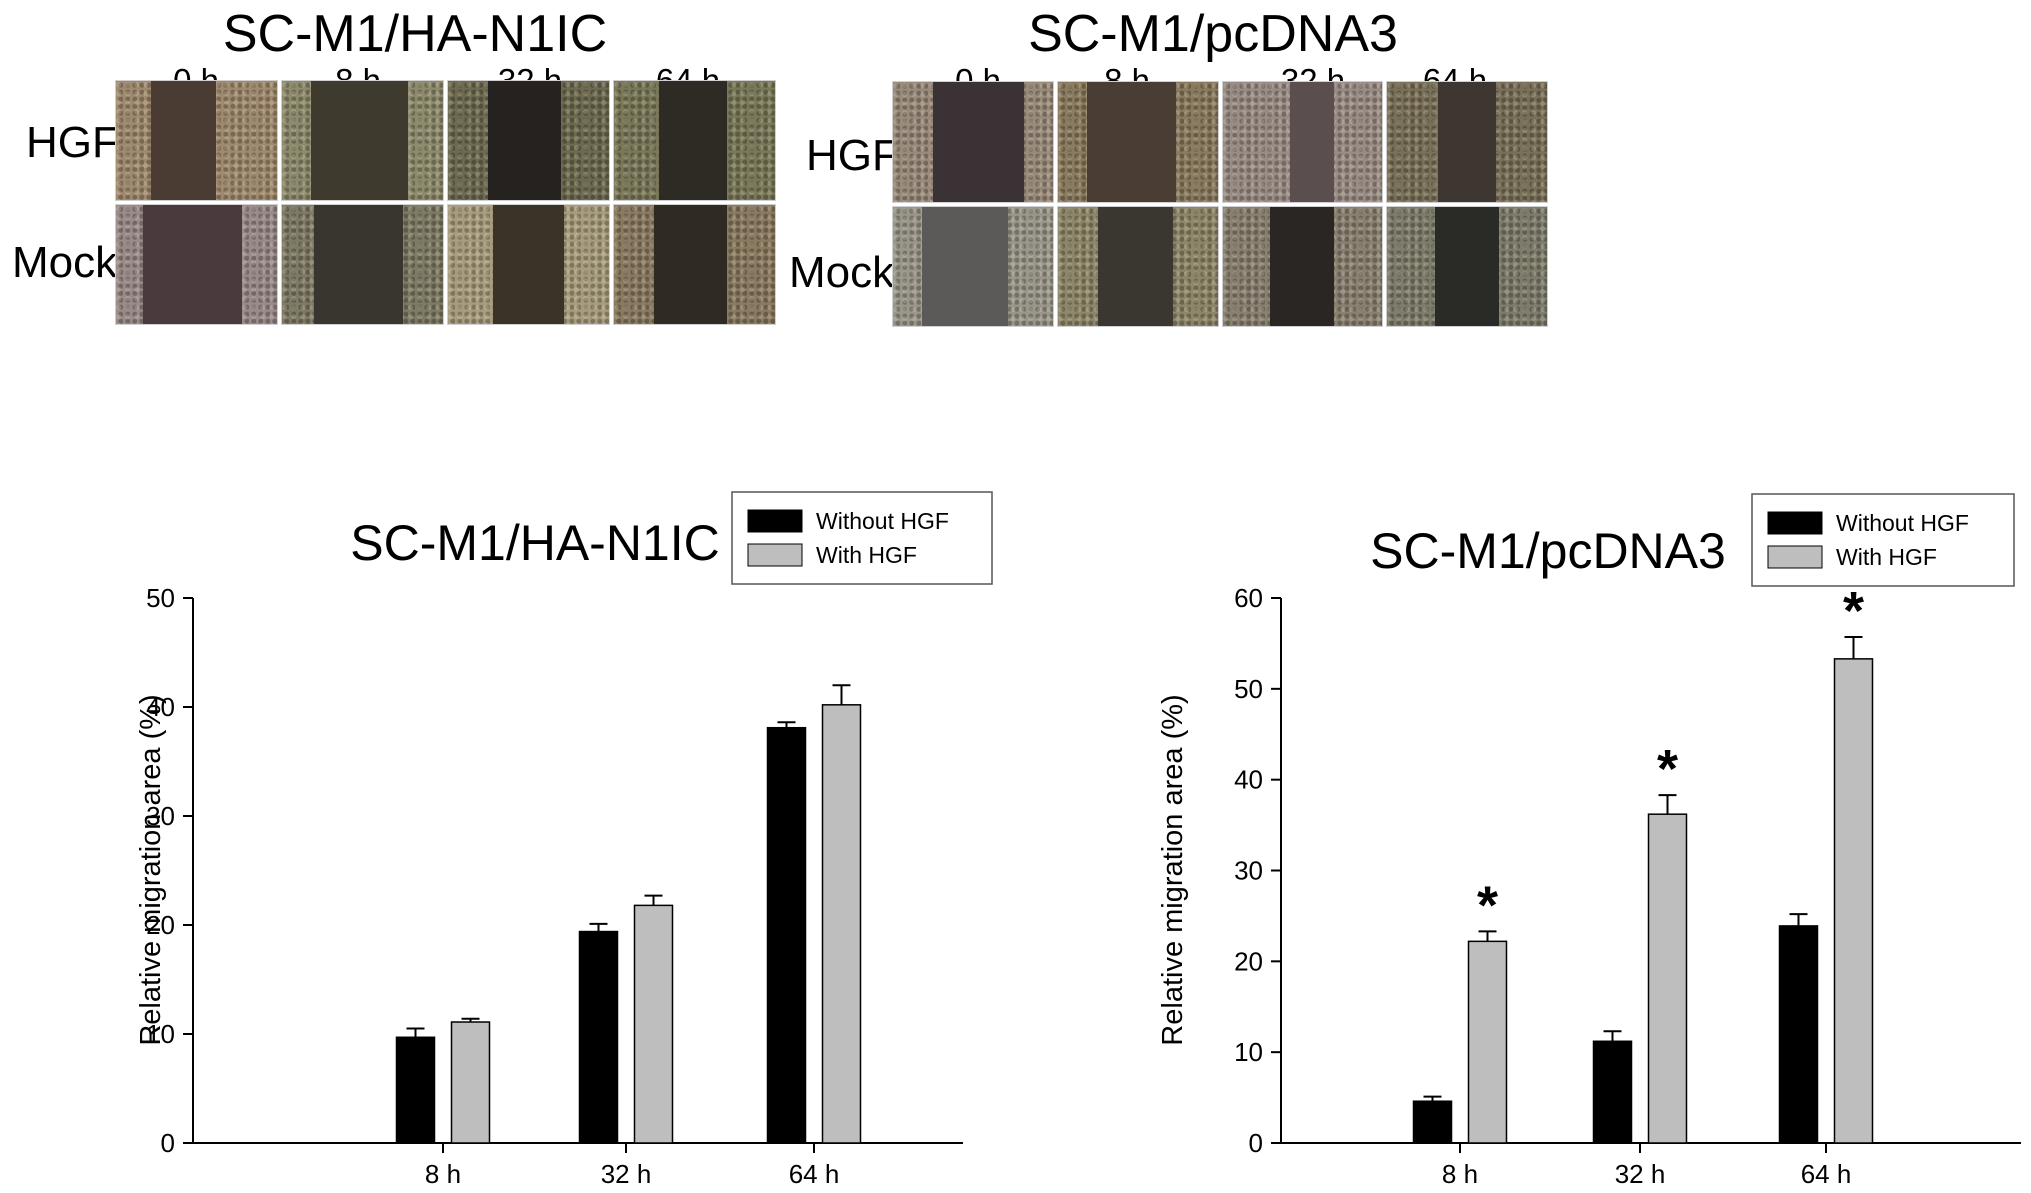 The image size is (2031, 1193). What do you see at coordinates (1213, 34) in the screenshot?
I see `micro-panel-title: SC-M1/pcDNA3` at bounding box center [1213, 34].